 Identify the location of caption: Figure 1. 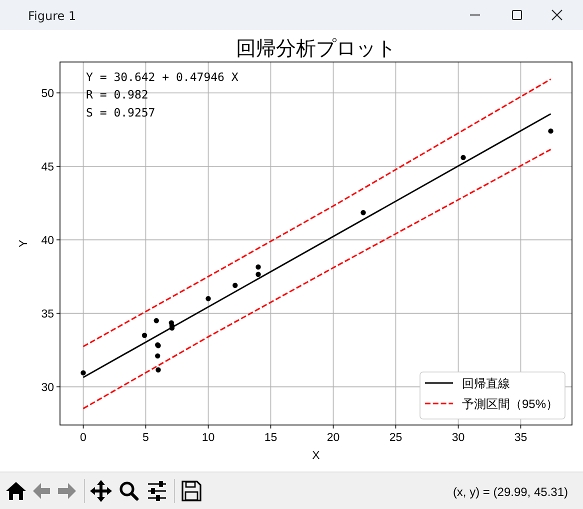
(52, 16).